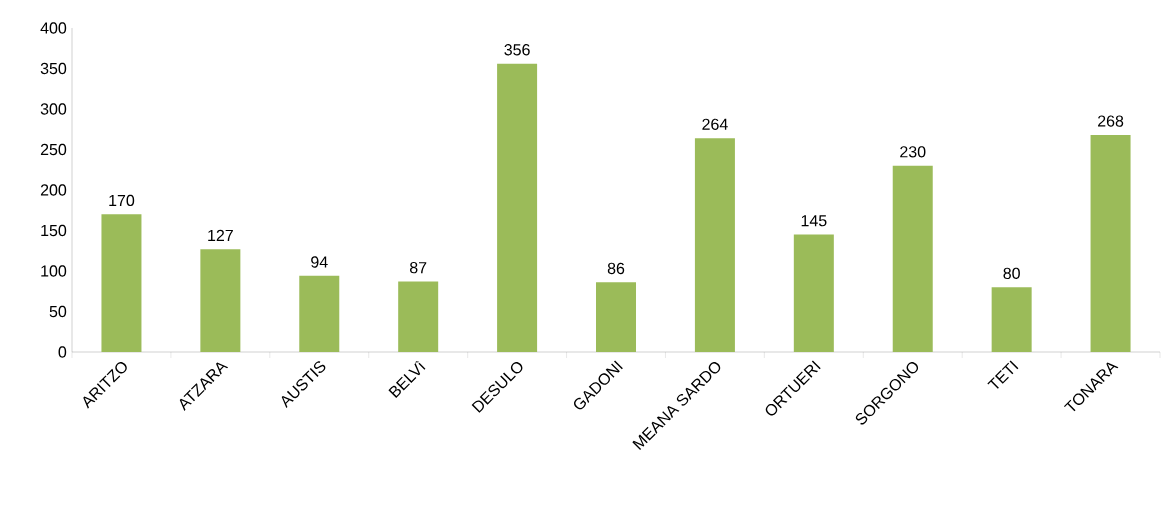  Describe the element at coordinates (53, 190) in the screenshot. I see `y-tick-label: 200` at that location.